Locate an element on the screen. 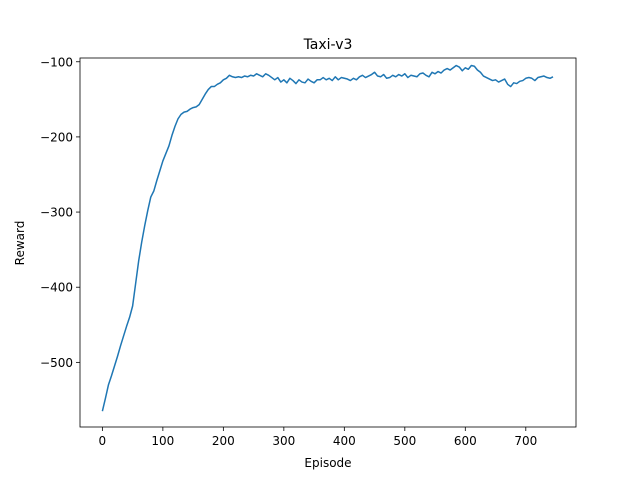 The width and height of the screenshot is (640, 480). x-tick-label: 0 is located at coordinates (103, 441).